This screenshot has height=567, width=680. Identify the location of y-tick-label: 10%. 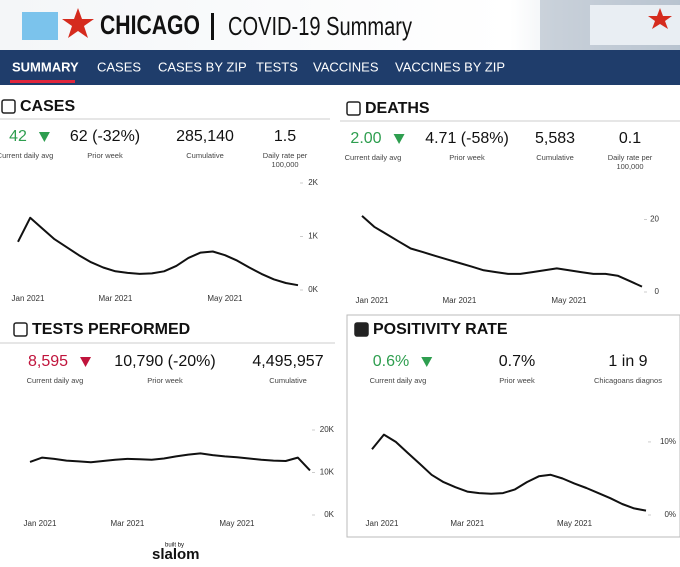
(668, 441).